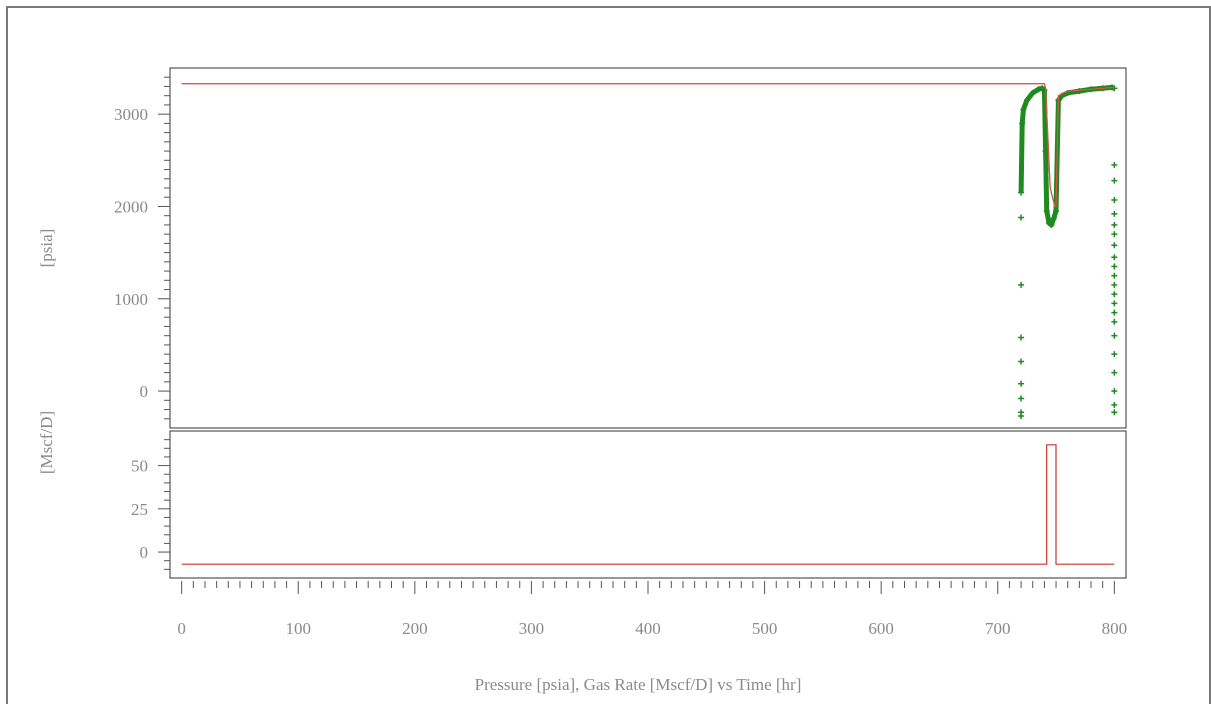 The height and width of the screenshot is (704, 1211). What do you see at coordinates (415, 628) in the screenshot?
I see `x-tick-label: 200` at bounding box center [415, 628].